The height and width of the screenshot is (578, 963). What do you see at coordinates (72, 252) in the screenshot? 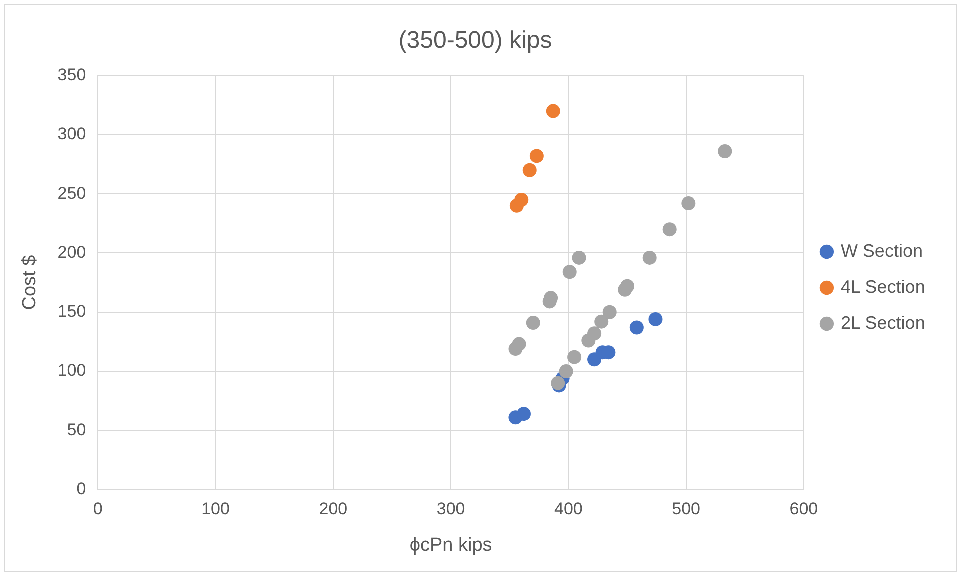
I see `y-tick-label: 200` at bounding box center [72, 252].